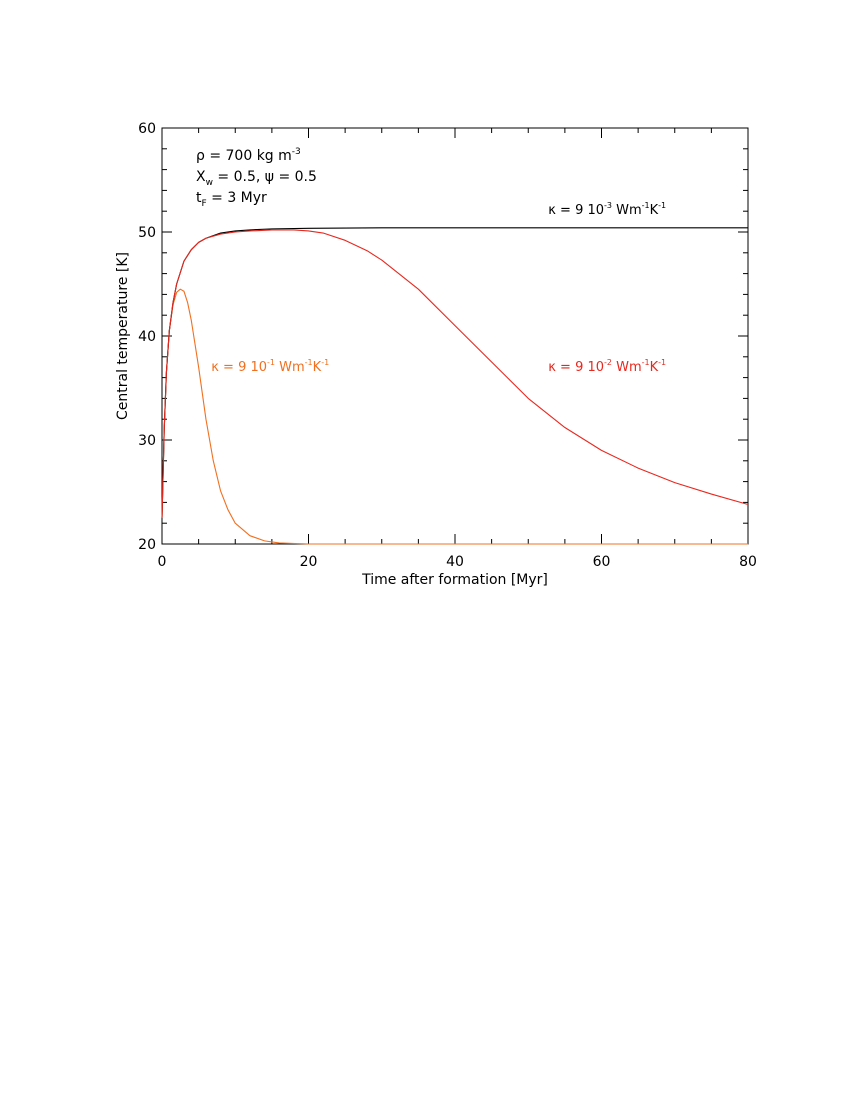 The image size is (850, 1100). I want to click on y-tick-label: 50, so click(147, 233).